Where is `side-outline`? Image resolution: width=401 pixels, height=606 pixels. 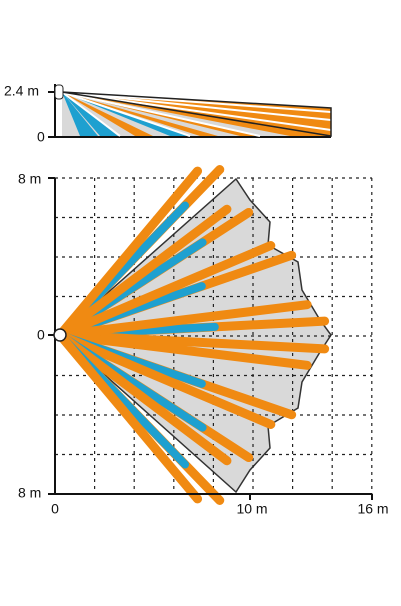 side-outline is located at coordinates (196, 114).